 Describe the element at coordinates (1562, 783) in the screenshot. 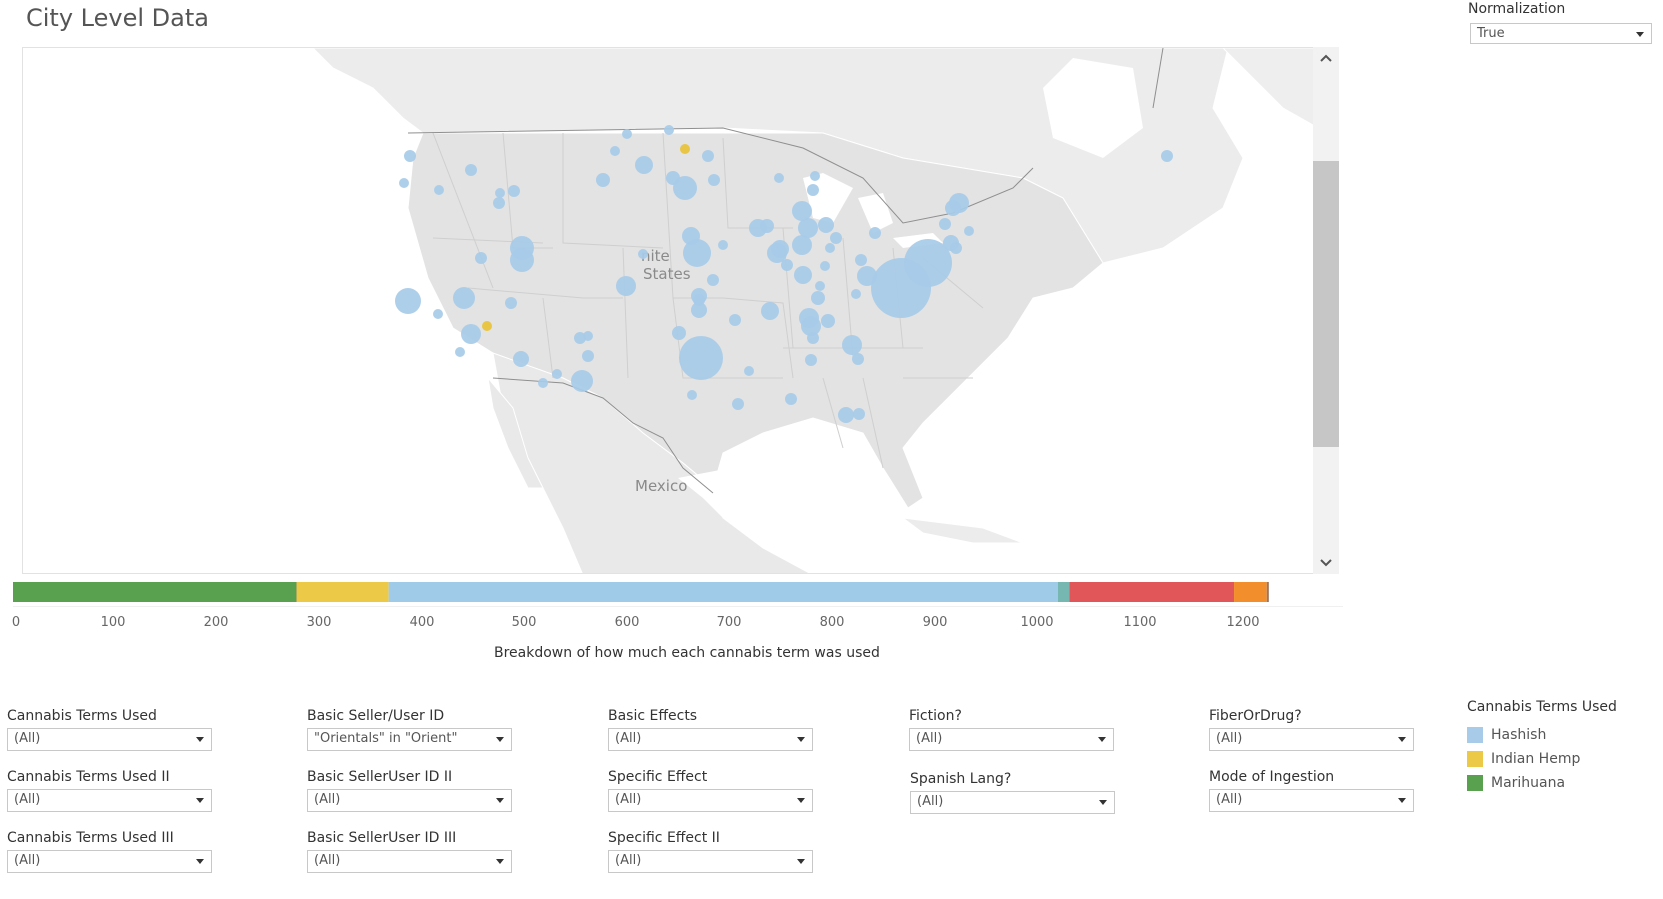

I see `legend-item: Marihuana` at that location.